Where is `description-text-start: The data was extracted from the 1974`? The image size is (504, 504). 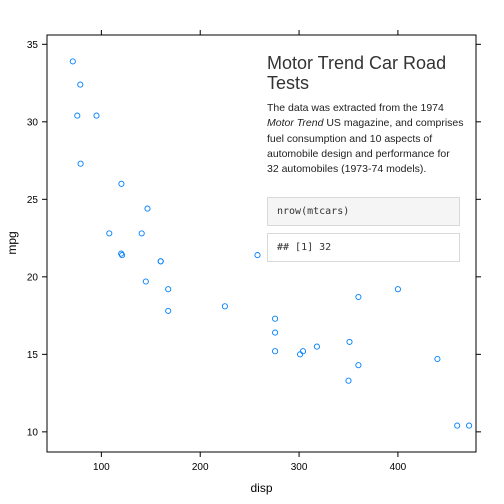 description-text-start: The data was extracted from the 1974 is located at coordinates (355, 108).